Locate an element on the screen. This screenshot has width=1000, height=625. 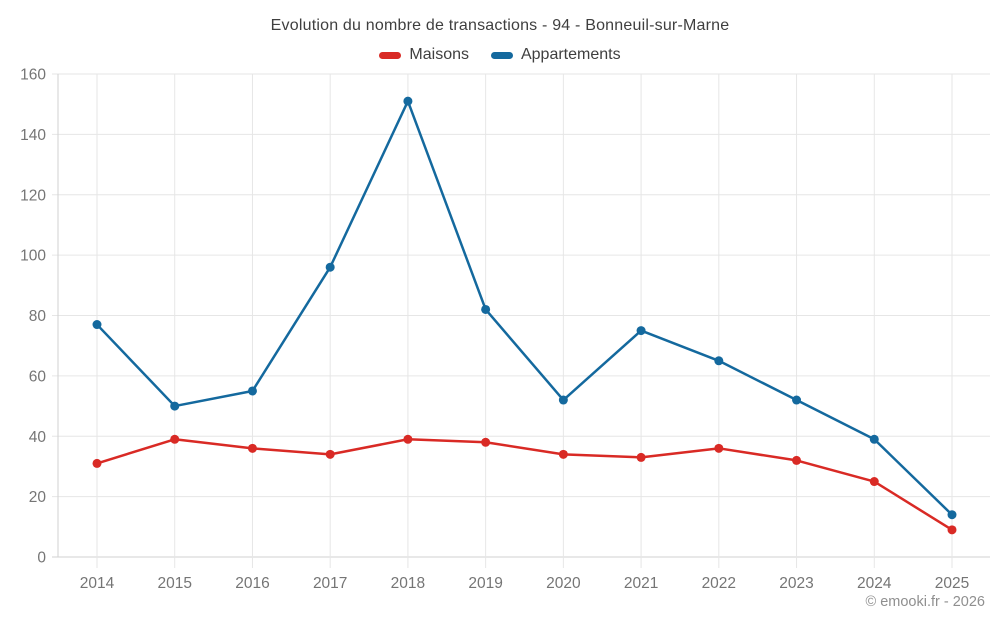
appartements-swatch-icon is located at coordinates (501, 55).